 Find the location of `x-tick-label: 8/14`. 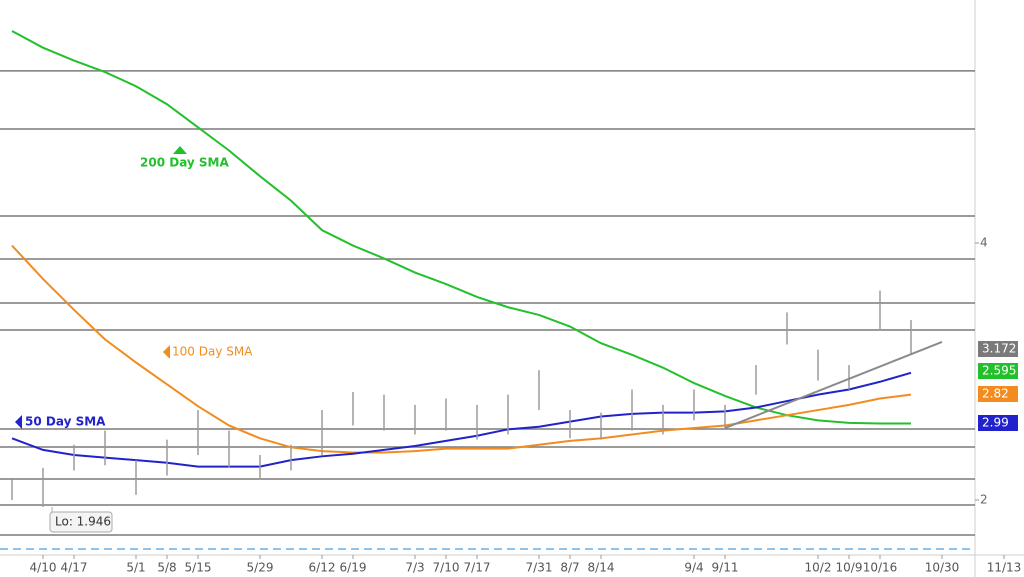

x-tick-label: 8/14 is located at coordinates (601, 568).